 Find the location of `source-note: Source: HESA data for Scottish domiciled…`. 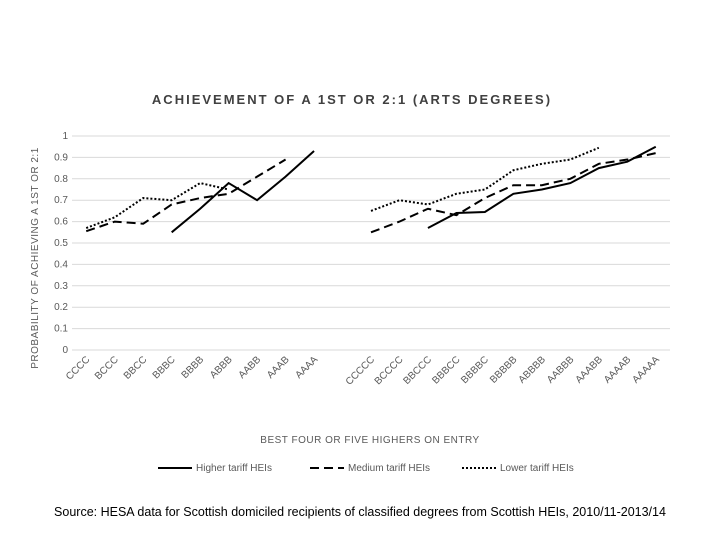

source-note: Source: HESA data for Scottish domiciled… is located at coordinates (360, 512).